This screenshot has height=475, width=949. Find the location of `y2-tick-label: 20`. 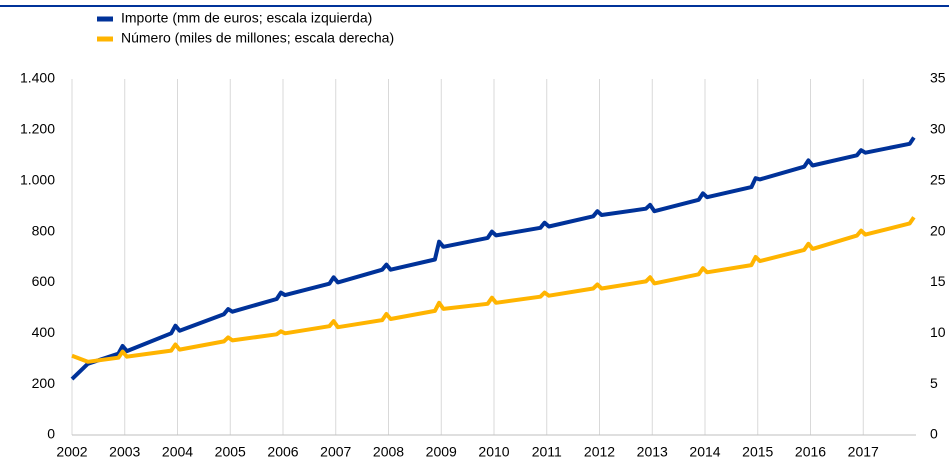

y2-tick-label: 20 is located at coordinates (938, 230).